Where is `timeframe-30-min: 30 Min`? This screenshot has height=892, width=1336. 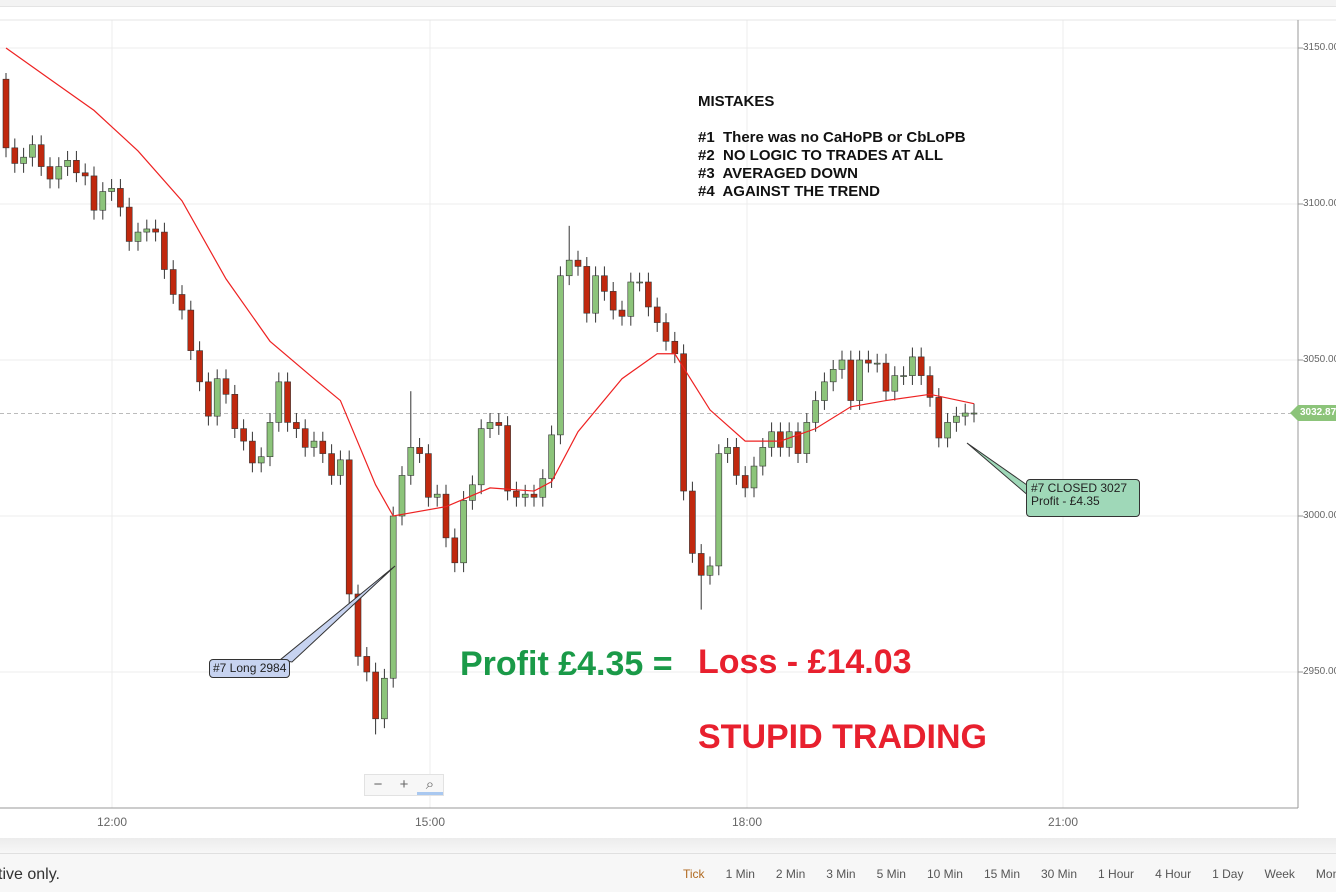
timeframe-30-min: 30 Min is located at coordinates (1059, 874).